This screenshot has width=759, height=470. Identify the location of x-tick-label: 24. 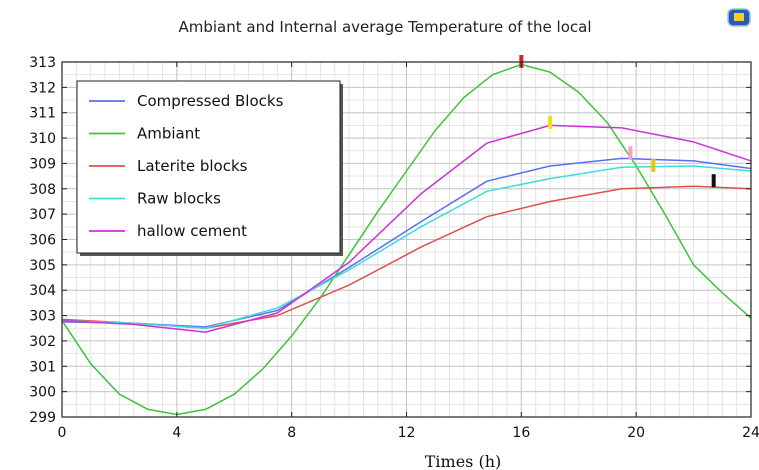
(750, 433).